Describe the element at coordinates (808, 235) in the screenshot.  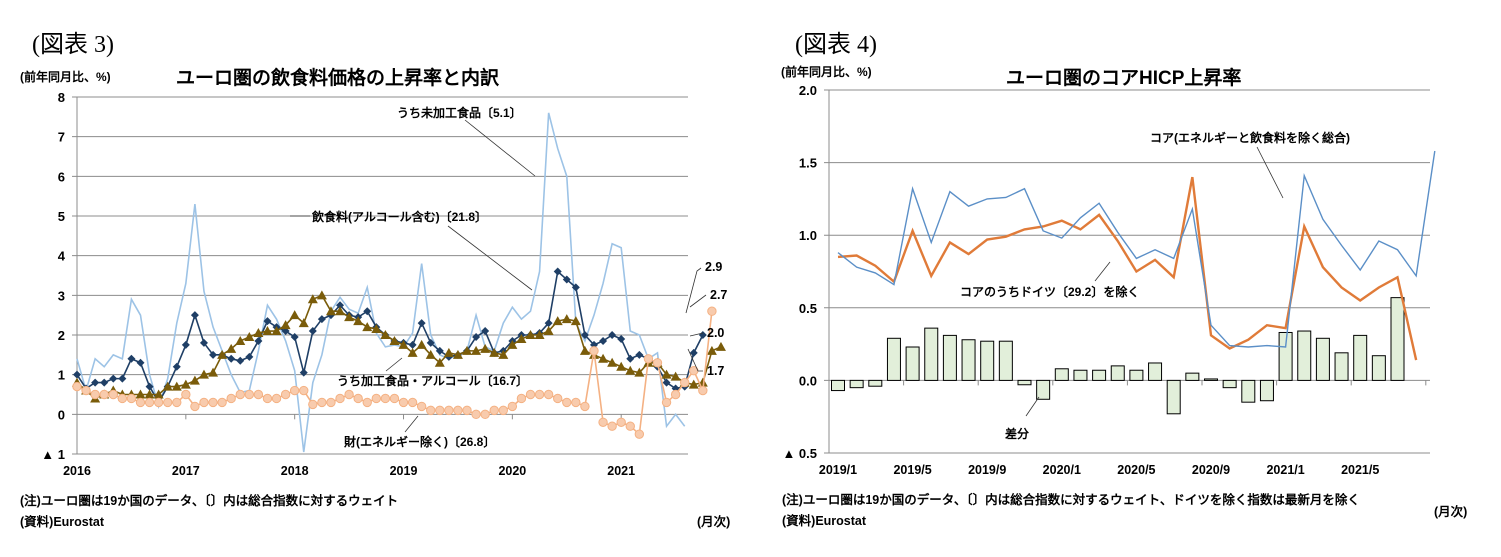
I see `right-y-tick-label: 1.0` at that location.